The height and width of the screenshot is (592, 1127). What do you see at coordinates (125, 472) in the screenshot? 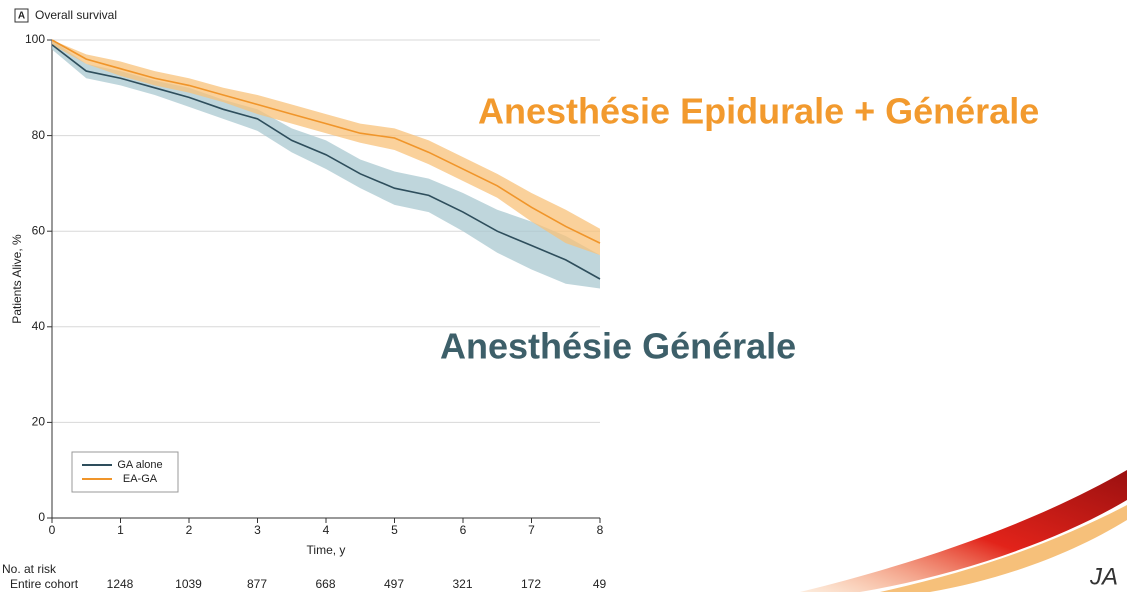
I see `legend-box` at bounding box center [125, 472].